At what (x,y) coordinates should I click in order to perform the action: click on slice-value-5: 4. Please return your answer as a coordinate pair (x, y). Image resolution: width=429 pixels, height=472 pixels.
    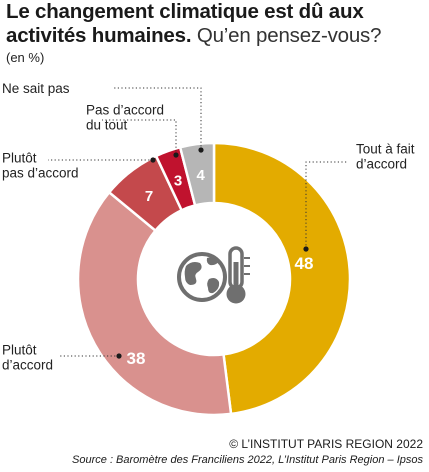
    Looking at the image, I should click on (201, 175).